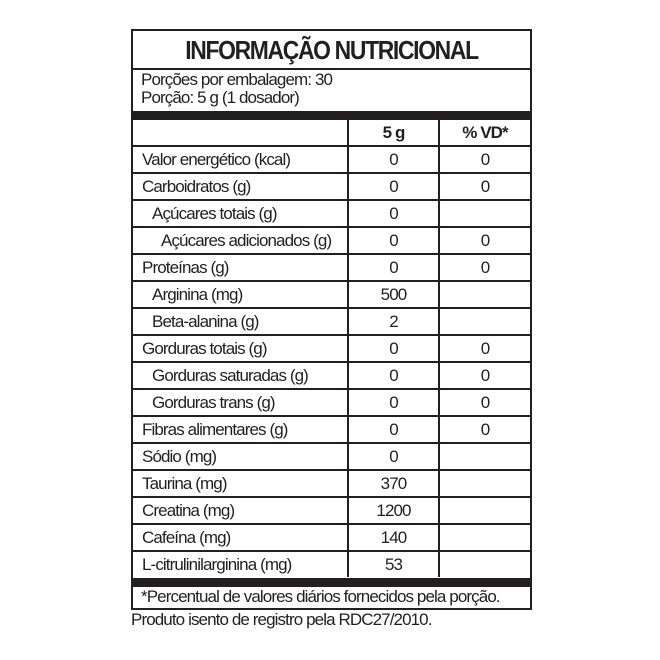 The image size is (660, 660). What do you see at coordinates (240, 457) in the screenshot?
I see `nutrient-name: Sódio (mg)` at bounding box center [240, 457].